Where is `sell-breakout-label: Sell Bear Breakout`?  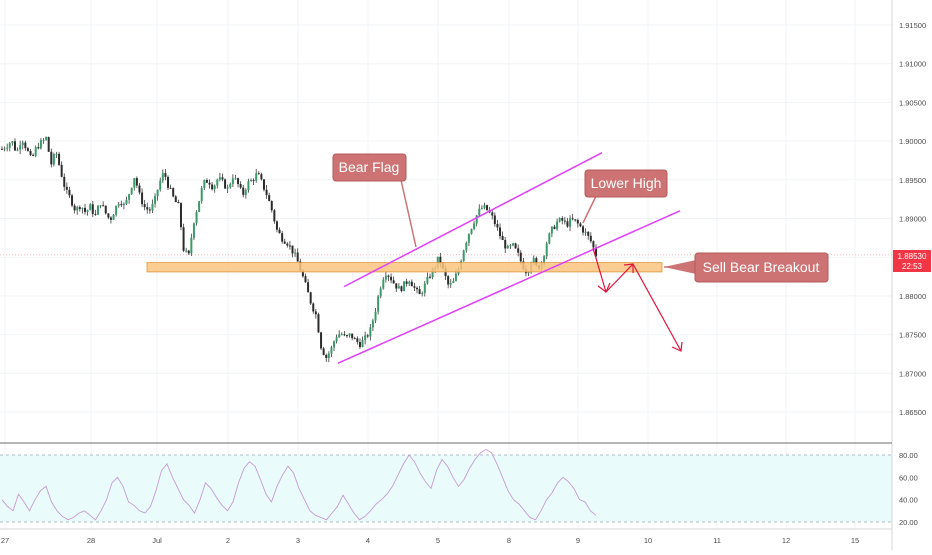 sell-breakout-label: Sell Bear Breakout is located at coordinates (761, 267).